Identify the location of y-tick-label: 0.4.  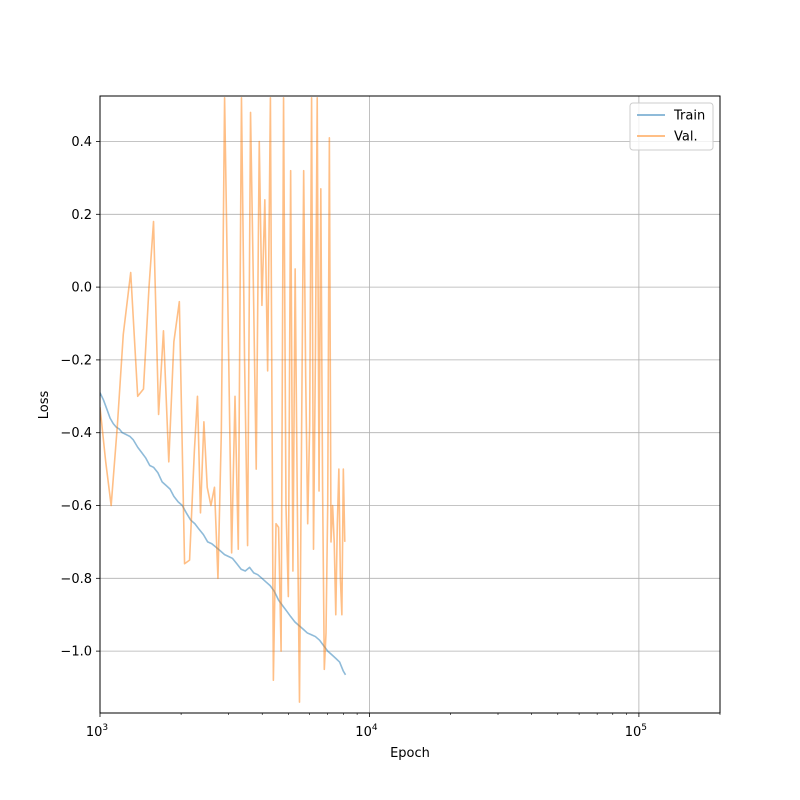
(81, 142).